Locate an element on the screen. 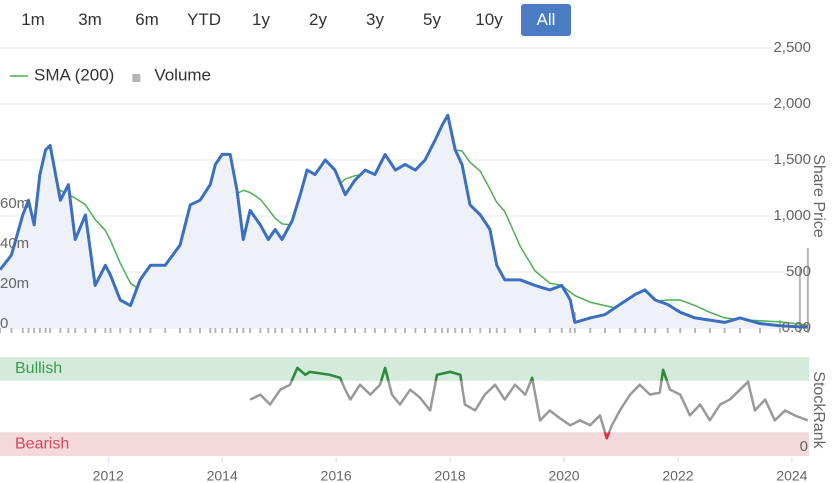 The height and width of the screenshot is (483, 837). range-button: 6m is located at coordinates (147, 20).